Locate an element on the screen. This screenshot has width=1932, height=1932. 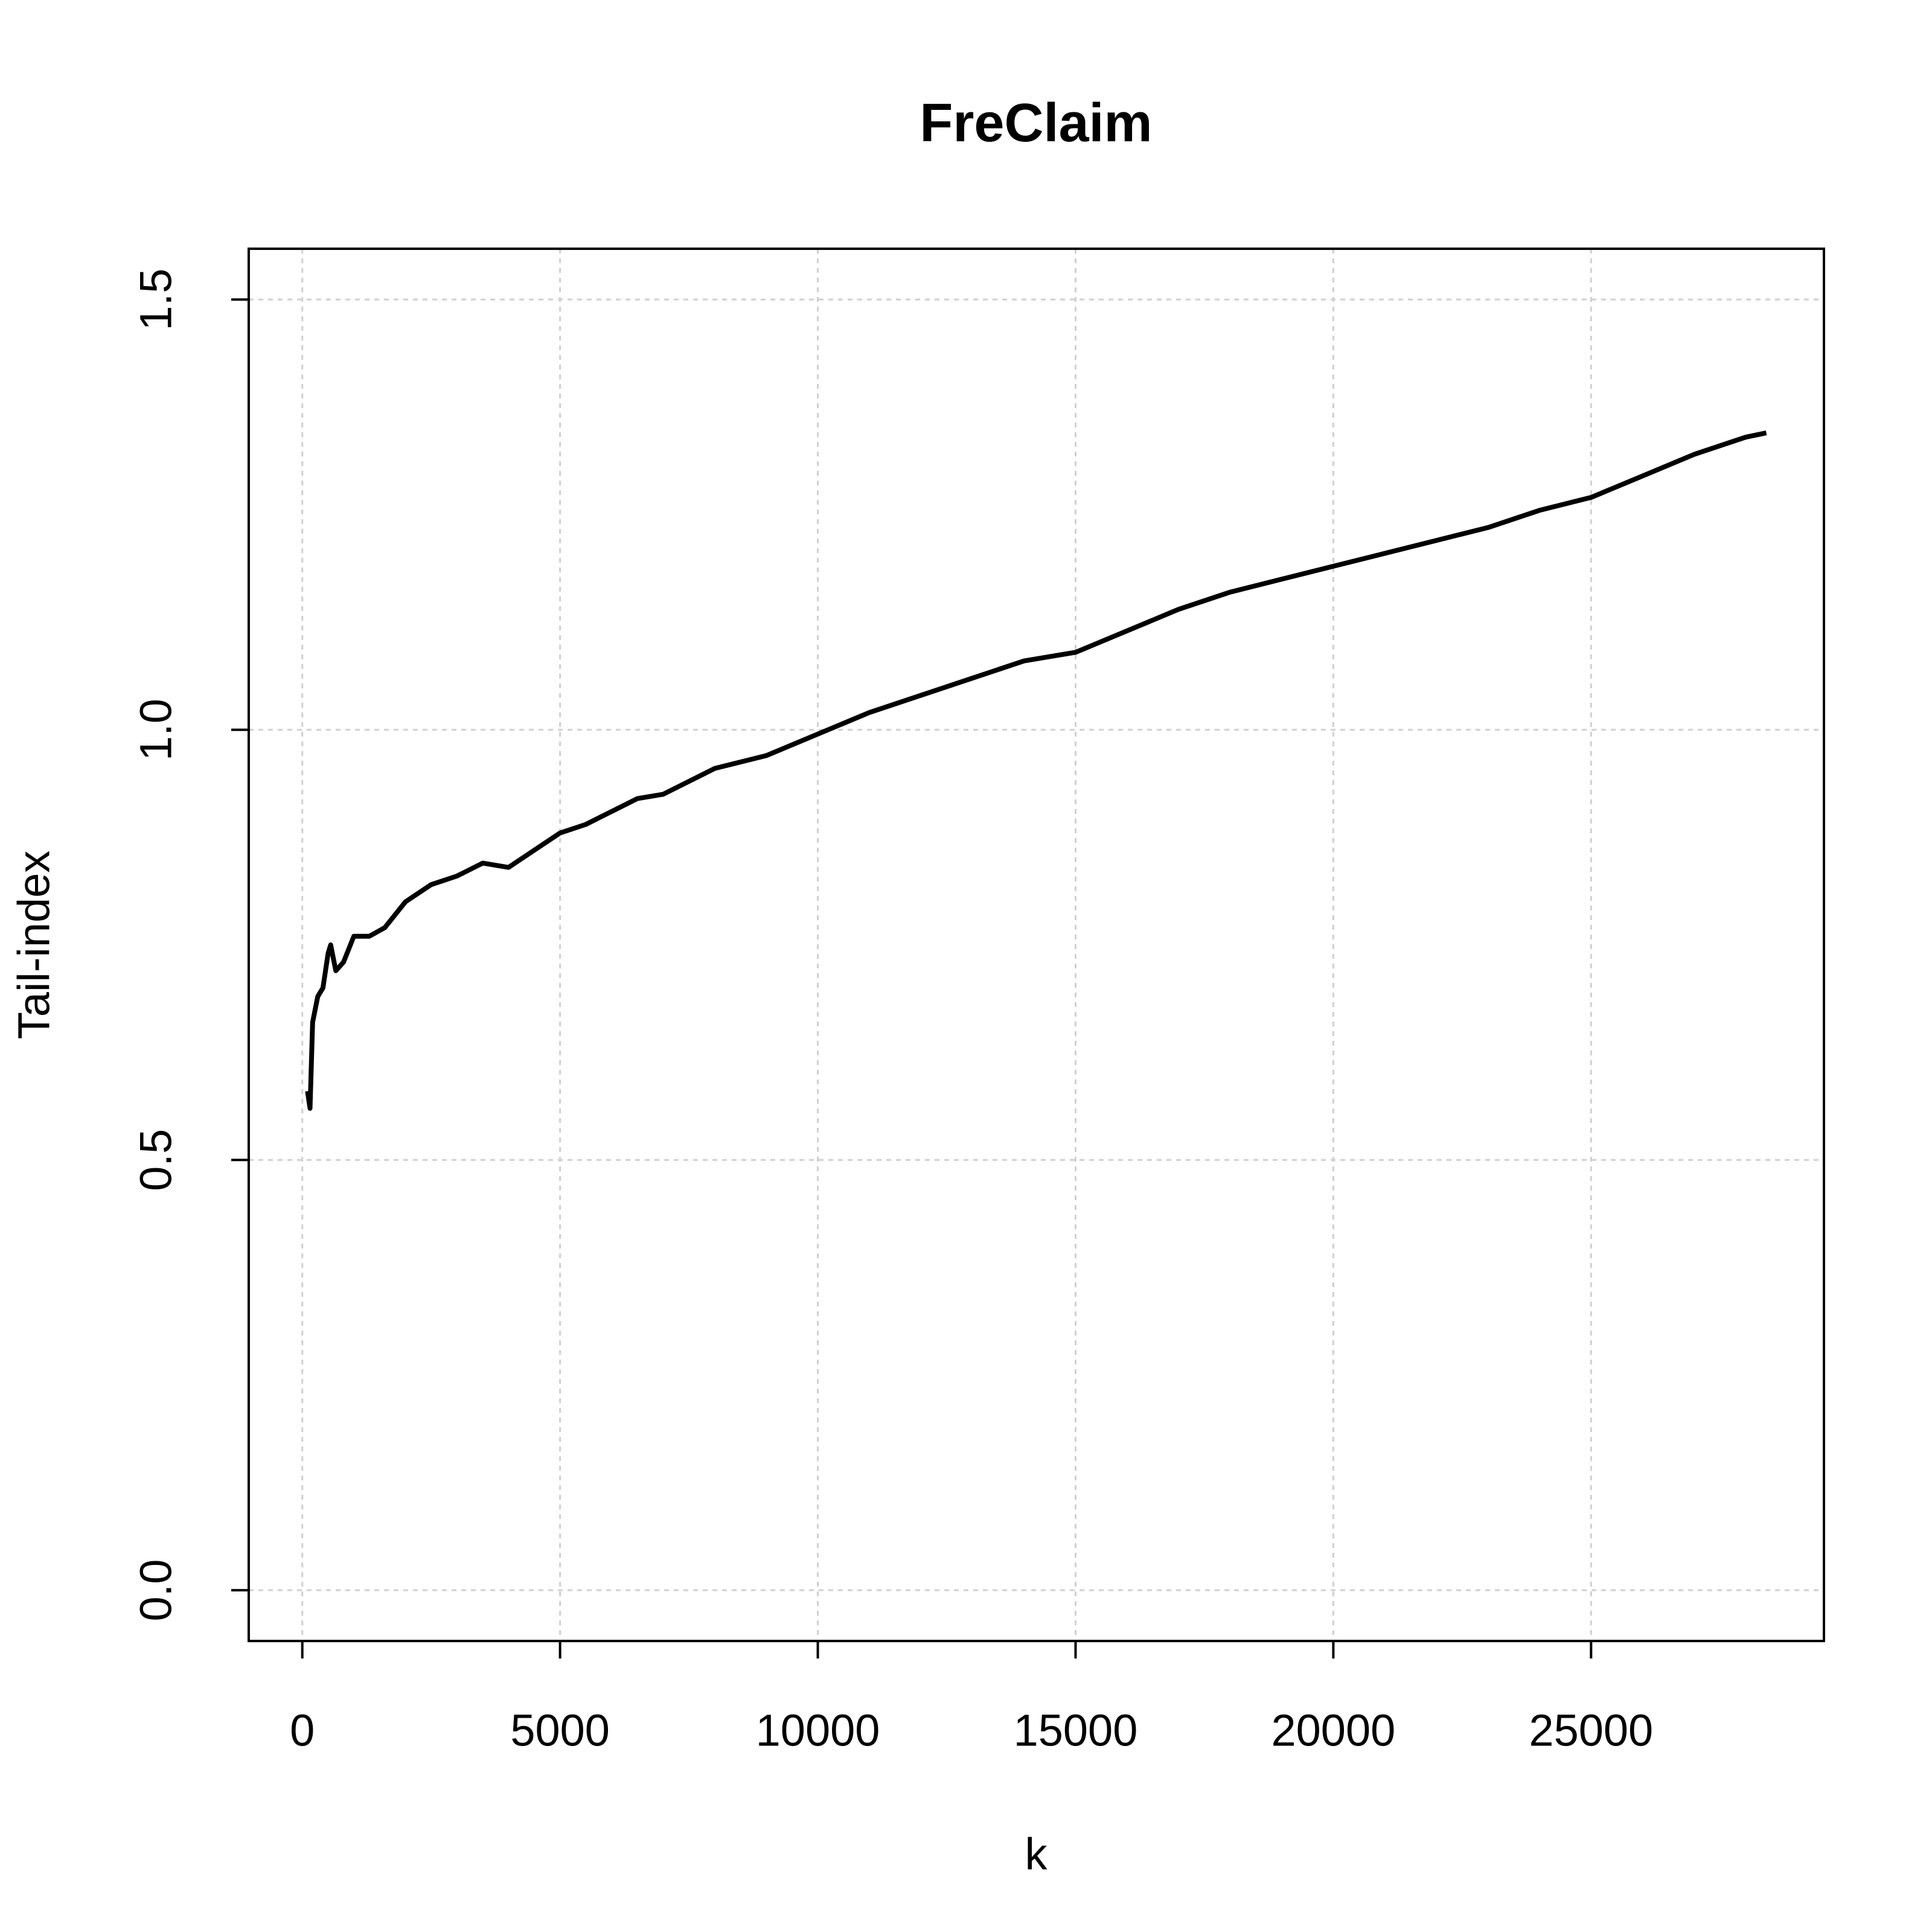
x-tick-label: 15000 is located at coordinates (1076, 1731).